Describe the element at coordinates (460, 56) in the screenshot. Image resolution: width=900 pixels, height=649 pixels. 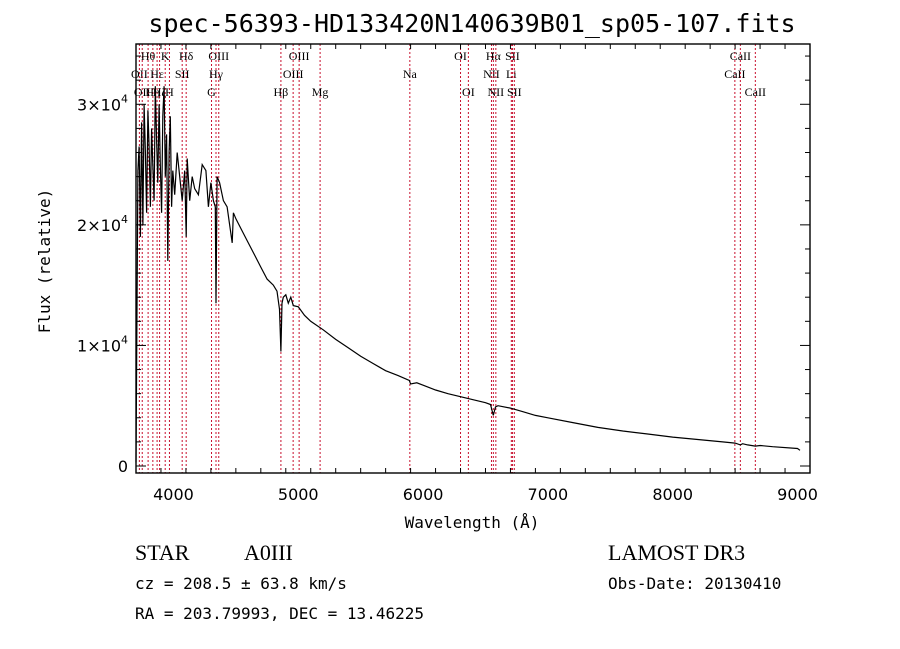
I see `line-label-18: OI` at that location.